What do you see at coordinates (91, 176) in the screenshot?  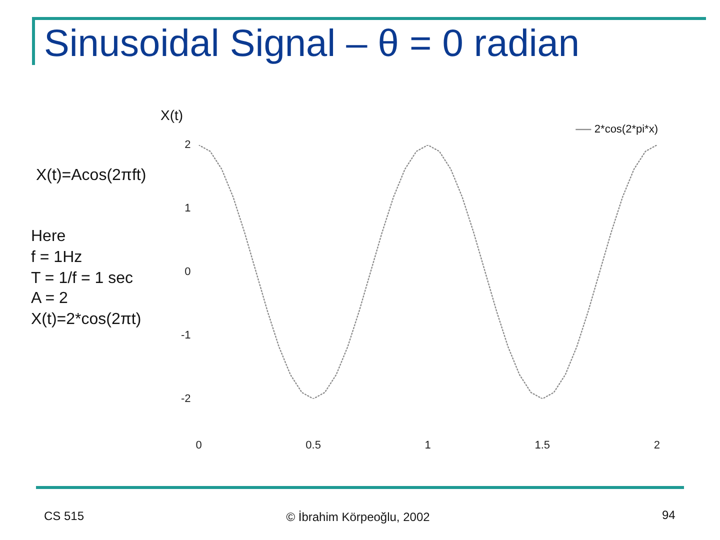 I see `text: X(t)=Acos(2πft)` at bounding box center [91, 176].